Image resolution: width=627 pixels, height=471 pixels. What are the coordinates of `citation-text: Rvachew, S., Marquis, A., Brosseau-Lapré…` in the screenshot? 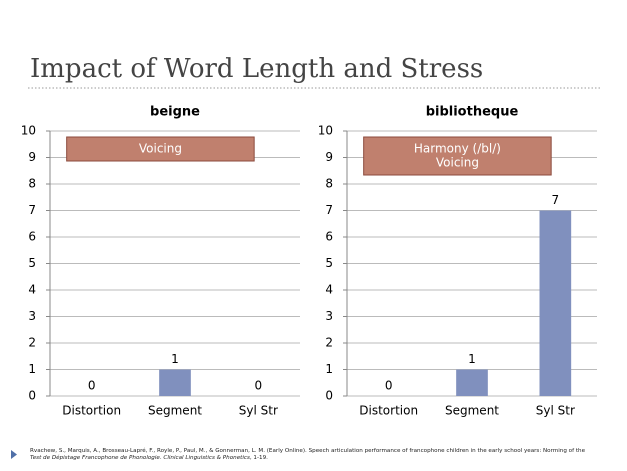 It's located at (308, 451).